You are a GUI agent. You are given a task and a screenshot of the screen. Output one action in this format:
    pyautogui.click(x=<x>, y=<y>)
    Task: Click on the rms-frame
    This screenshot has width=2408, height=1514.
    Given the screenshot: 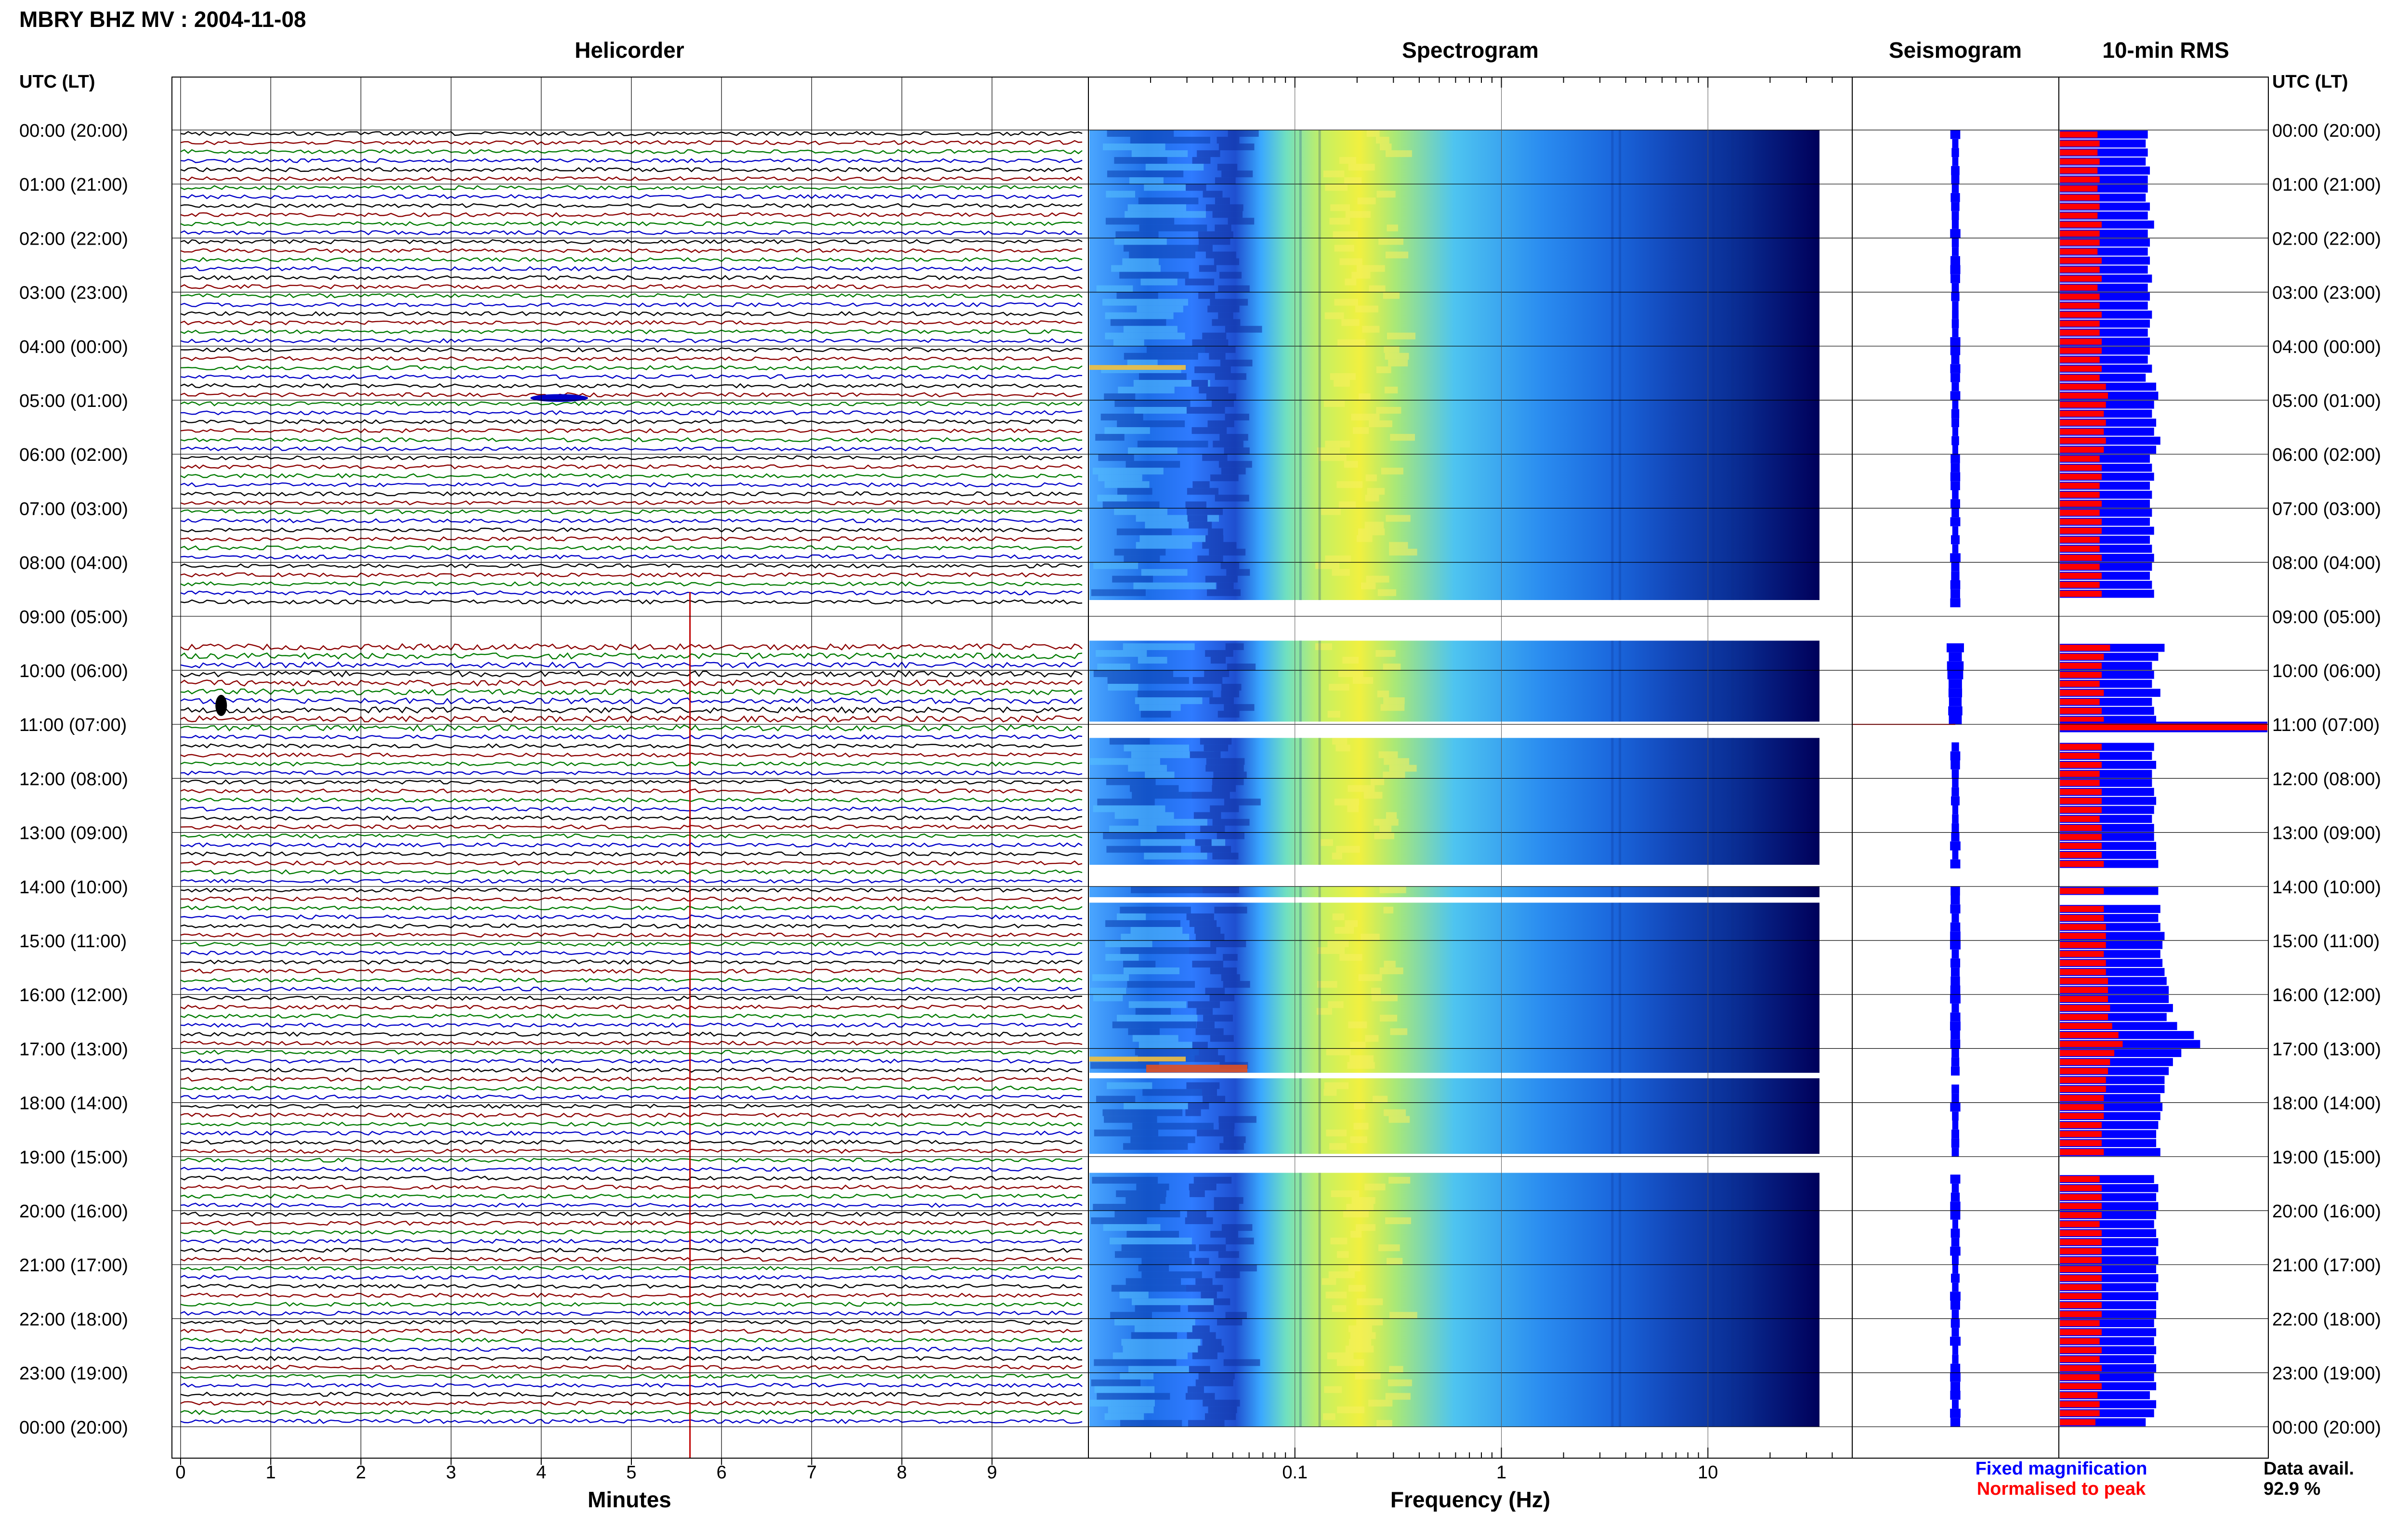 What is the action you would take?
    pyautogui.click(x=2163, y=768)
    